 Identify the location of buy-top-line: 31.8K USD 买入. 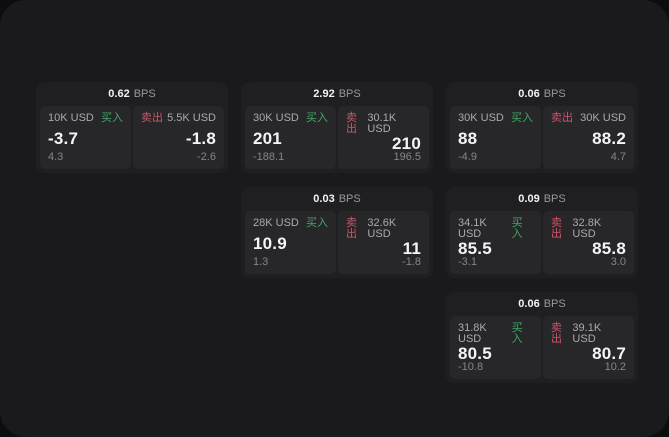
(495, 334).